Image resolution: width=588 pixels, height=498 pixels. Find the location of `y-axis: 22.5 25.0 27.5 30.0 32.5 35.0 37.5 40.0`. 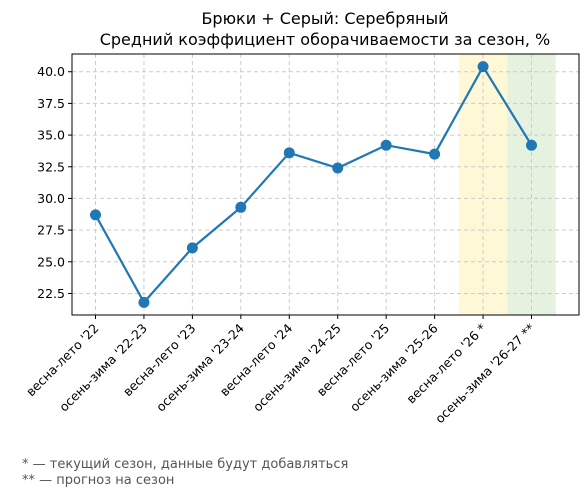

y-axis: 22.5 25.0 27.5 30.0 32.5 35.0 37.5 40.0 is located at coordinates (54, 182).